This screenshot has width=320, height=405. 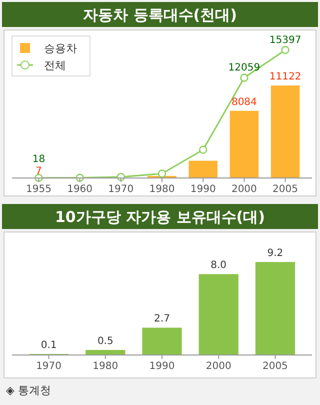 I want to click on x-tick-label: 1960, so click(x=80, y=189).